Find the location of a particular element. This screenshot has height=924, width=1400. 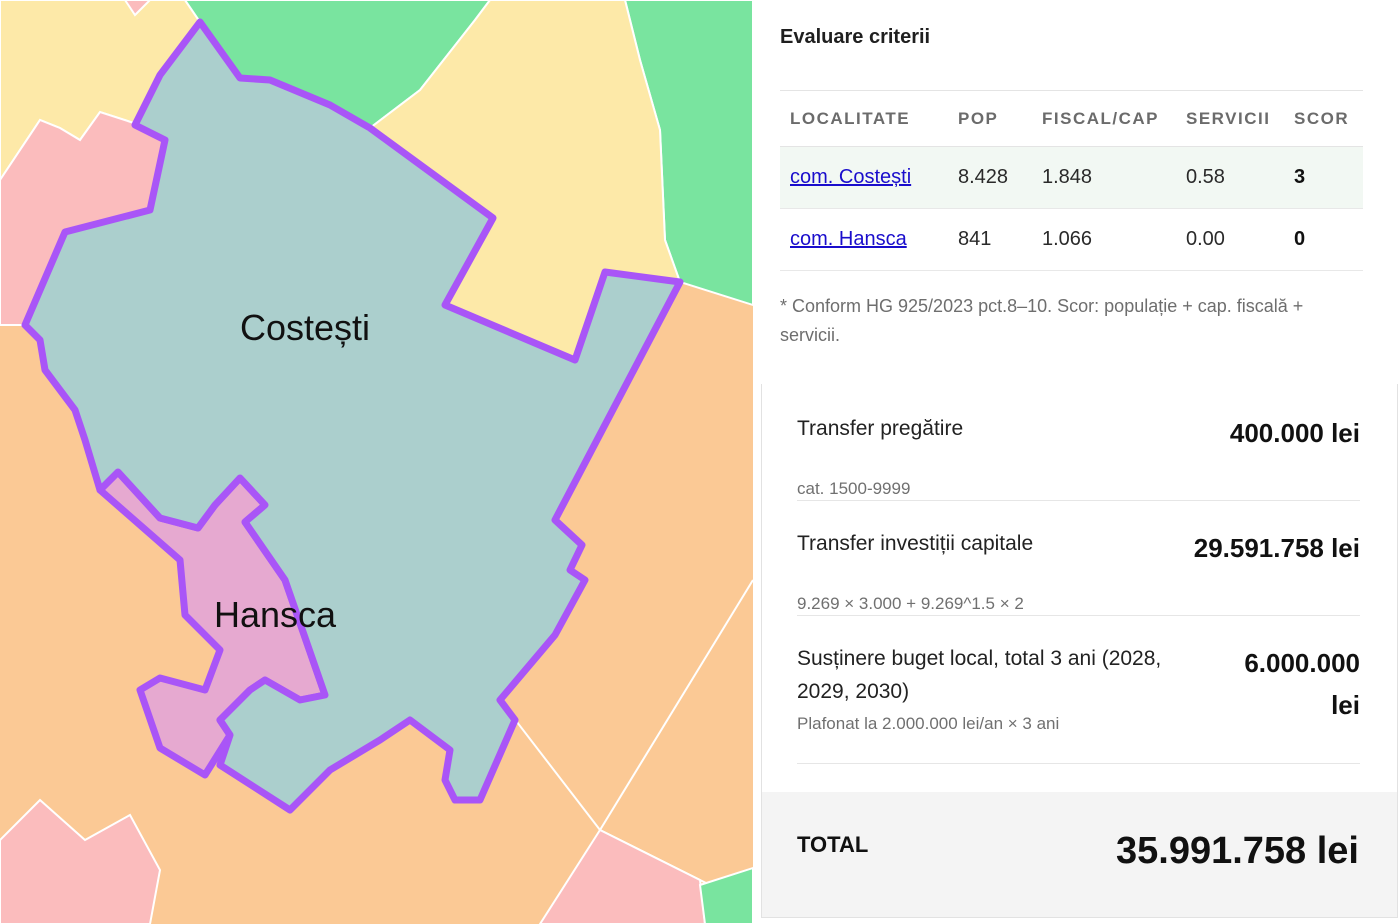

region-pink-southwest is located at coordinates (81, 861).